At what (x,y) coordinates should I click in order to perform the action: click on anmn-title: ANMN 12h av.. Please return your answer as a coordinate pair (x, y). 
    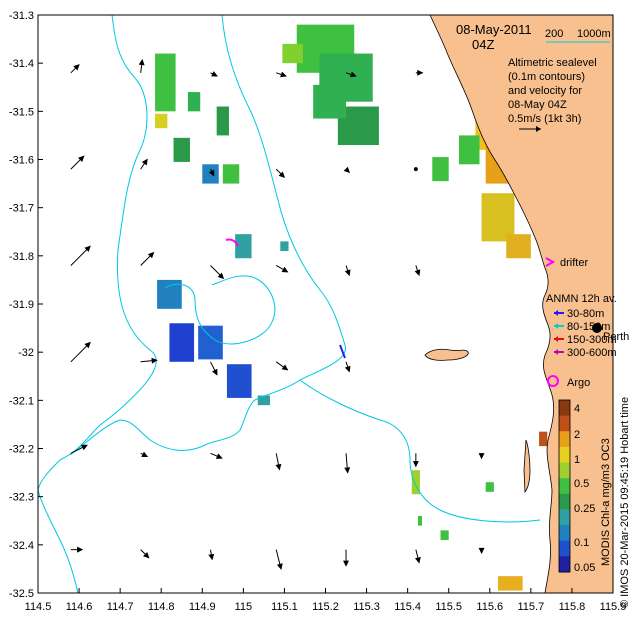
    Looking at the image, I should click on (581, 299).